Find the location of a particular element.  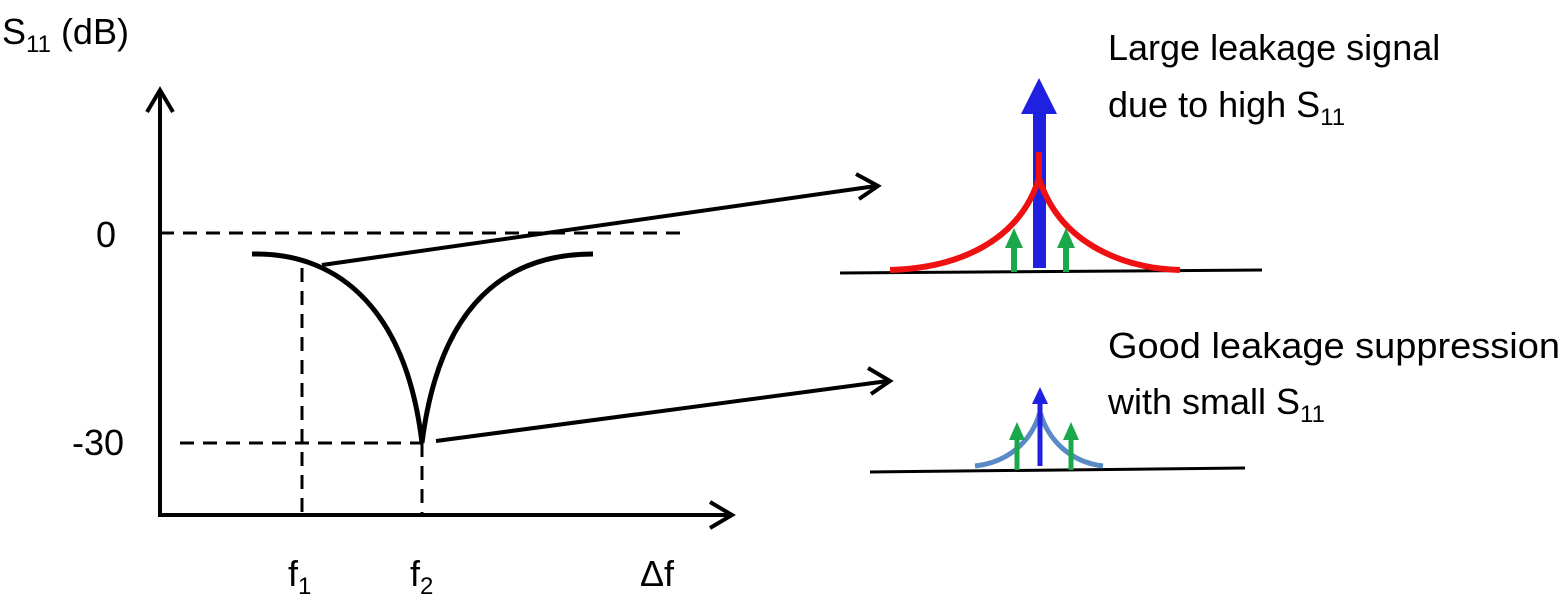

x-tick-f1-sub: 1 is located at coordinates (304, 584).